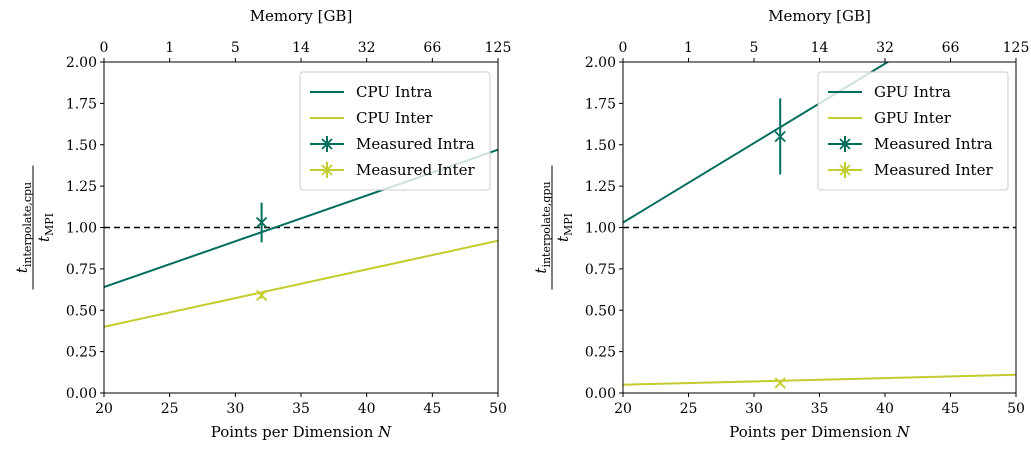 This screenshot has width=1031, height=449. Describe the element at coordinates (913, 118) in the screenshot. I see `legend-gpu-inter-label: GPU Inter` at that location.